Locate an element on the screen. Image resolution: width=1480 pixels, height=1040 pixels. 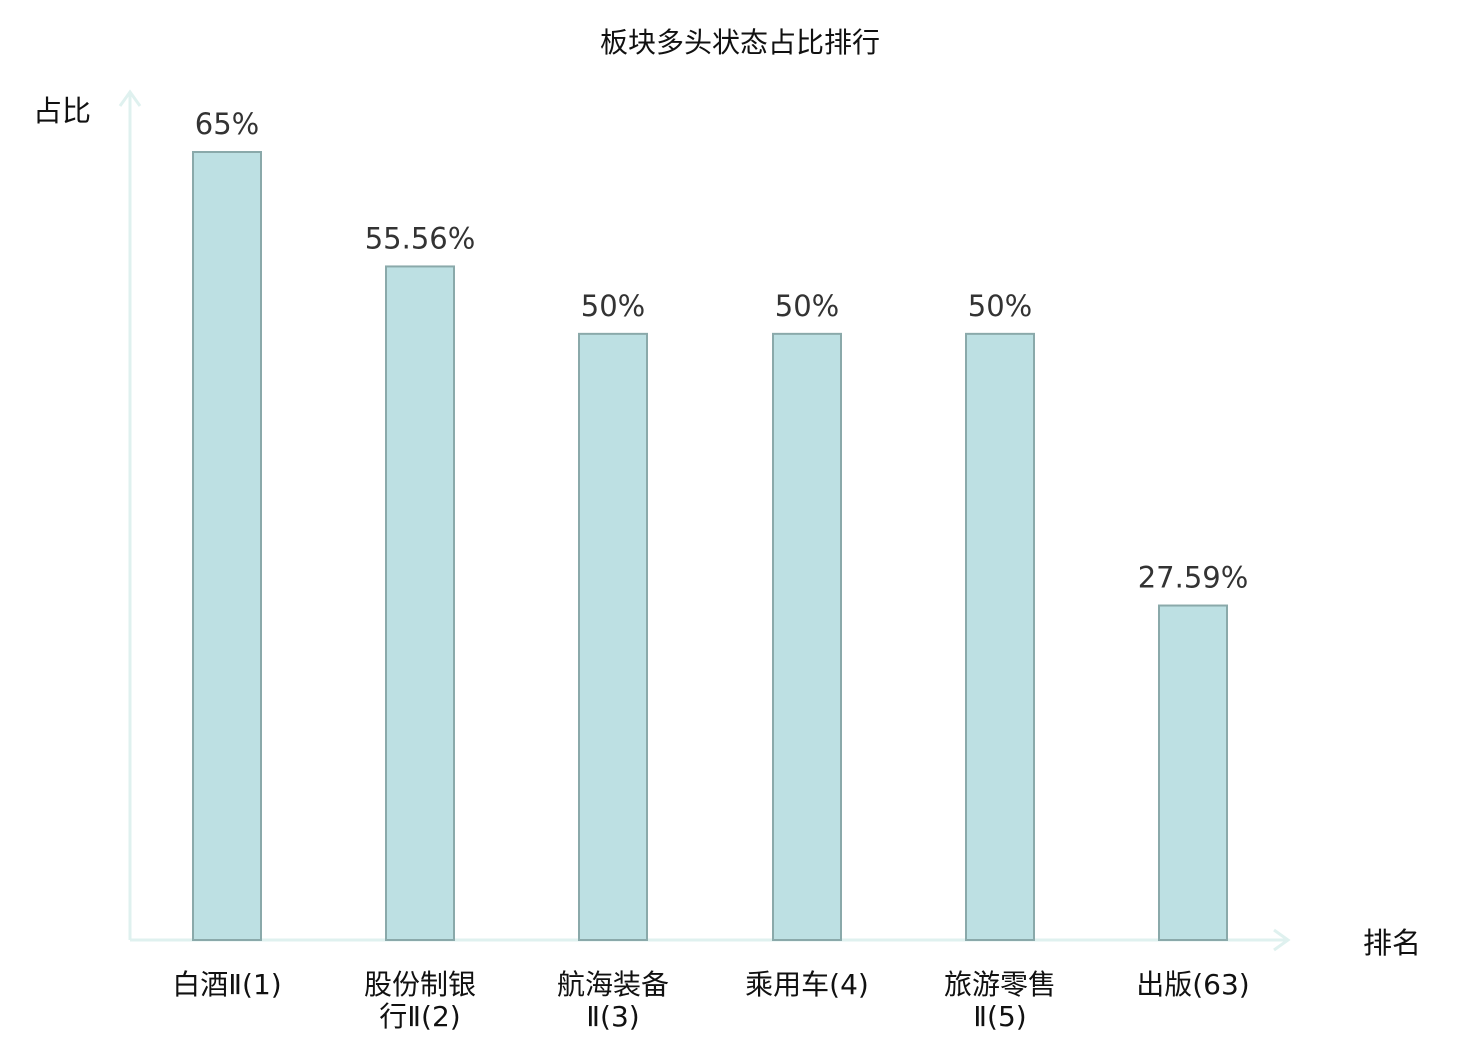
x-tick-label-line: 旅游零售 is located at coordinates (1000, 984).